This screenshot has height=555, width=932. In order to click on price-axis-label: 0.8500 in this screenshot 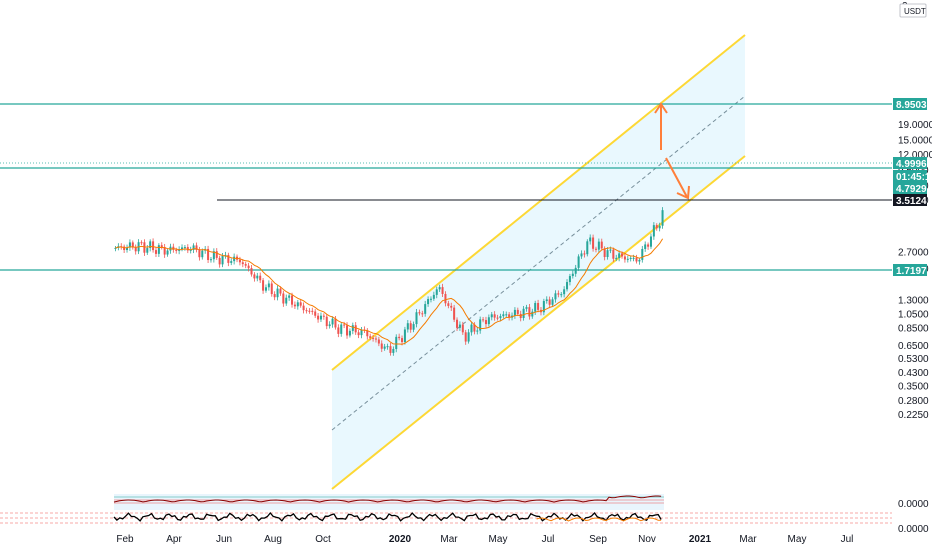, I will do `click(913, 328)`.